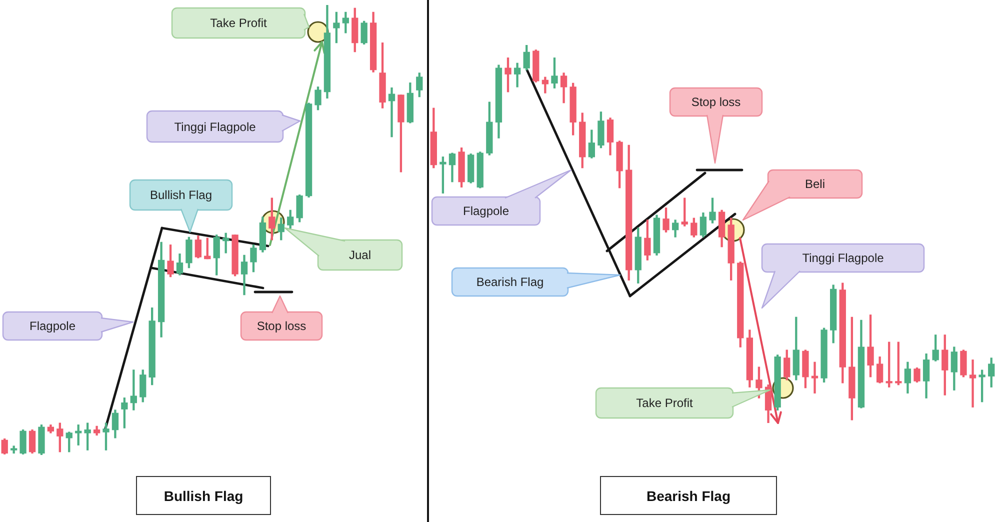 The image size is (1000, 522). I want to click on annotation: Jual, so click(359, 255).